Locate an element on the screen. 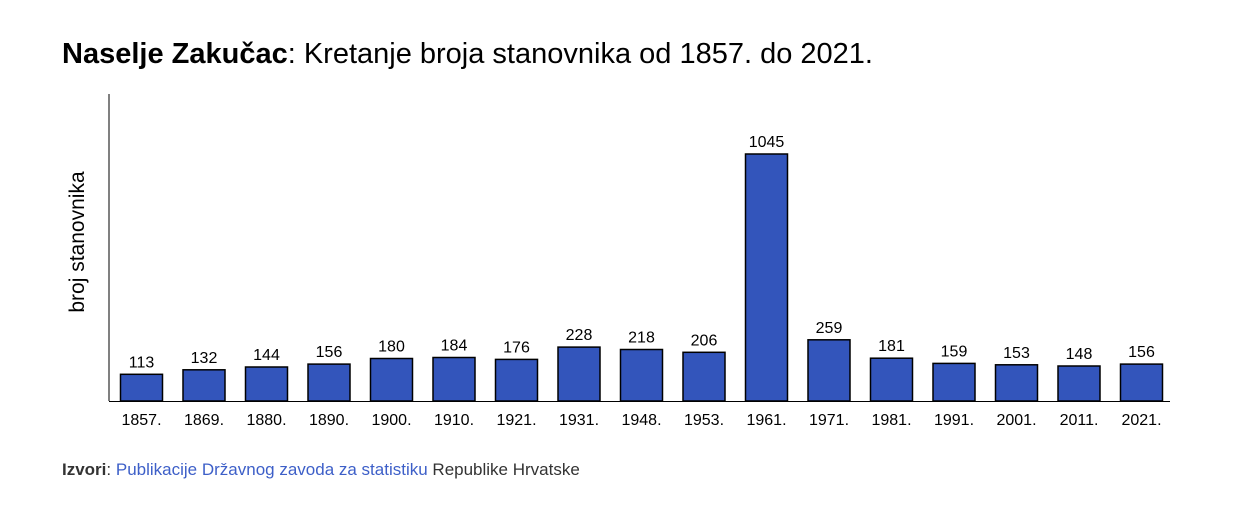 This screenshot has width=1244, height=524. bar-value-label: 144 is located at coordinates (266, 355).